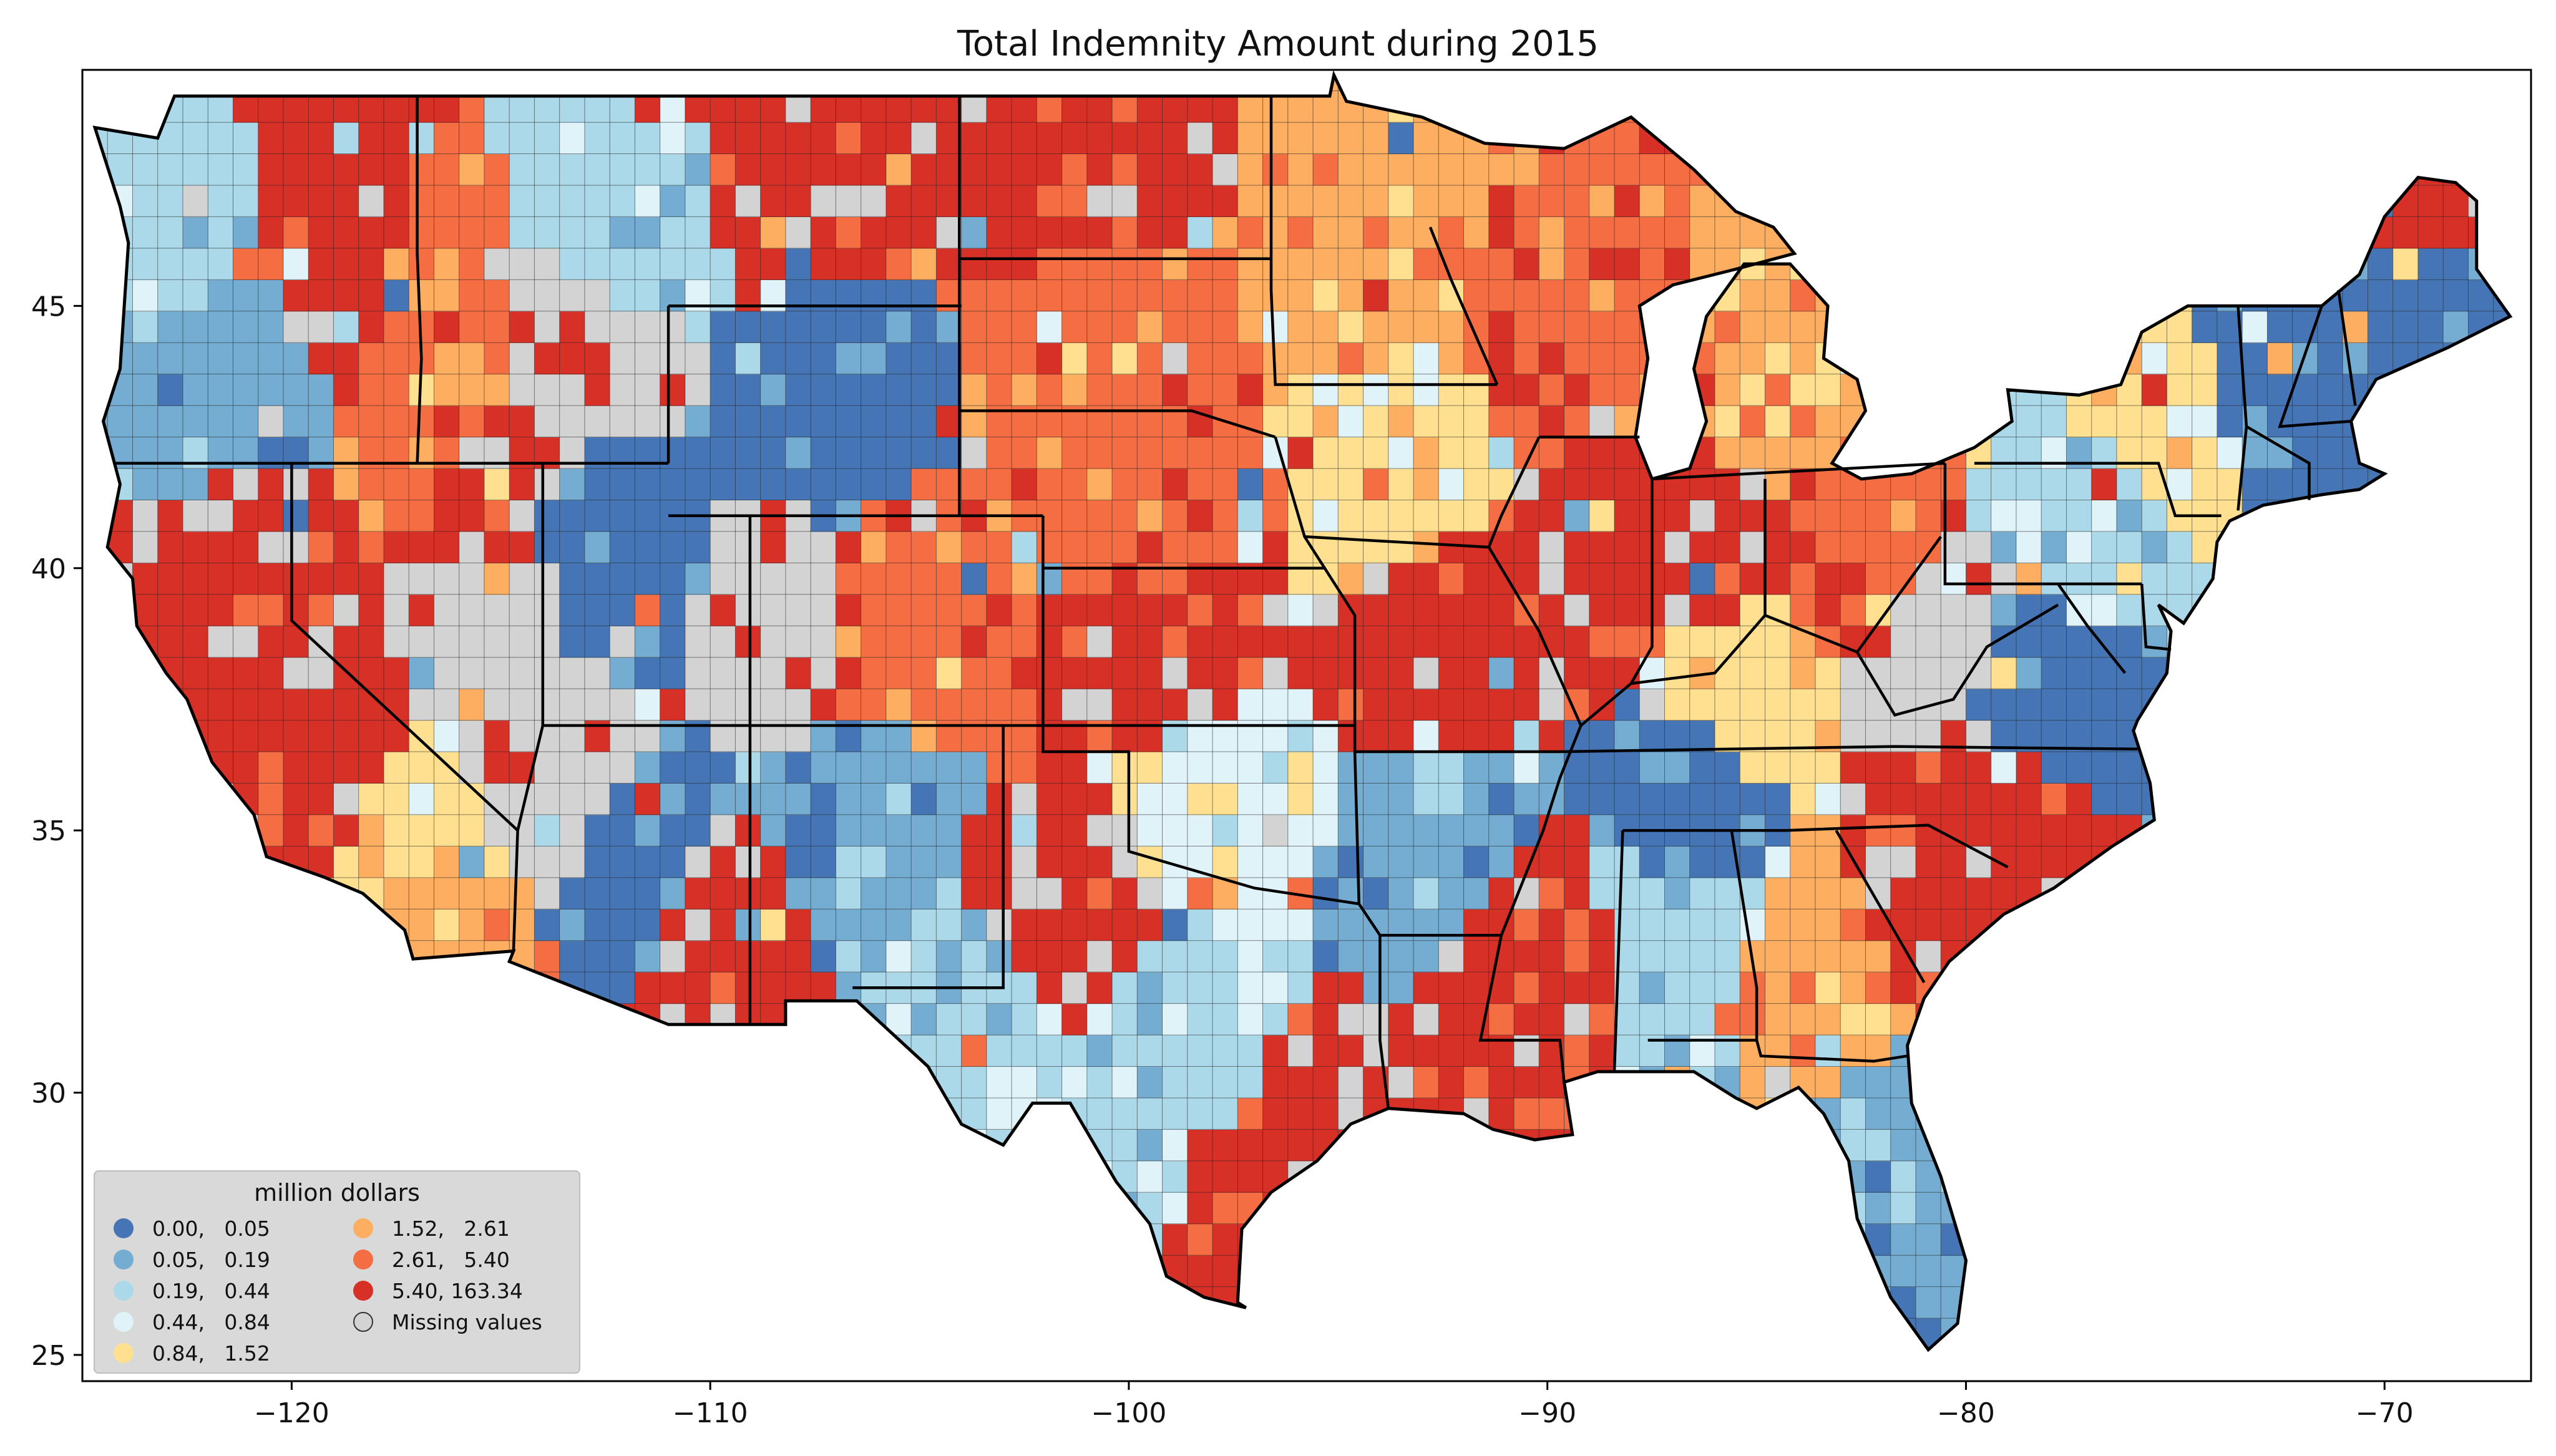  Describe the element at coordinates (211, 1322) in the screenshot. I see `legend-label: 0.44, 0.84` at that location.